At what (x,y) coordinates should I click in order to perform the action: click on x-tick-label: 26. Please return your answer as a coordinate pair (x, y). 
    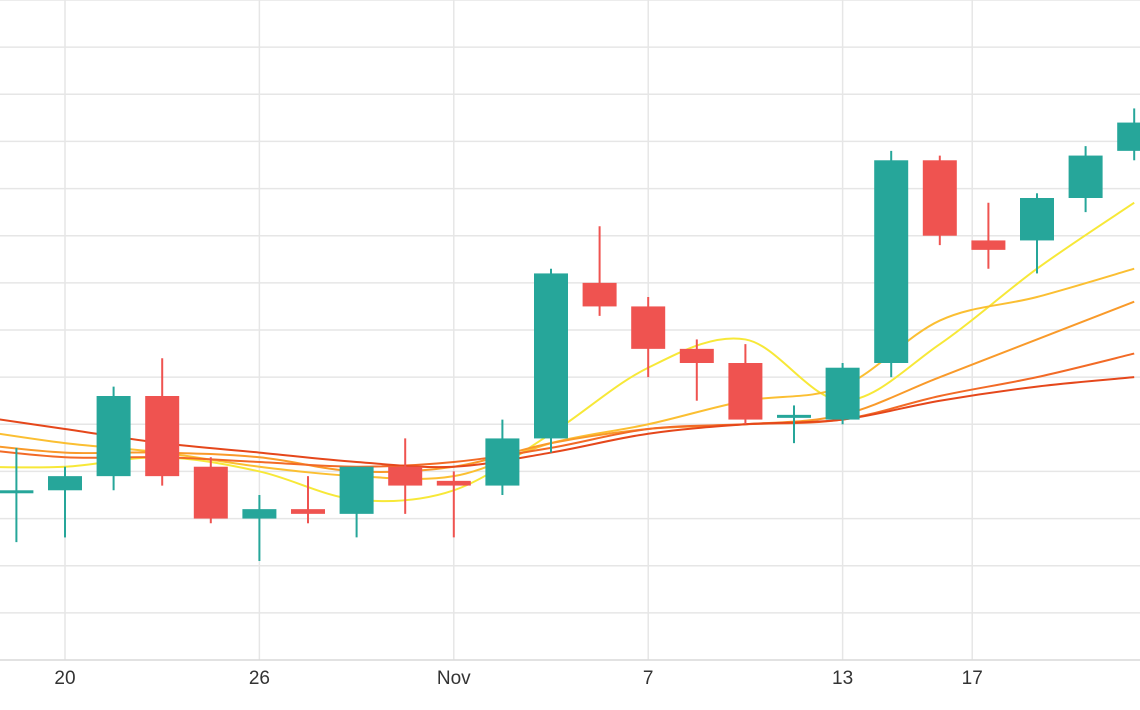
    Looking at the image, I should click on (259, 678).